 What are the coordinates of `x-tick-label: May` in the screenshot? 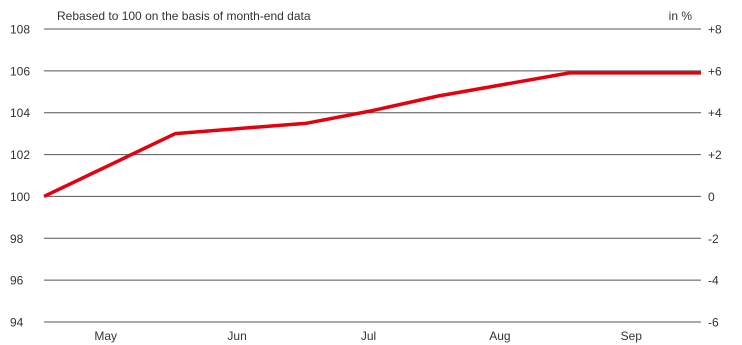 It's located at (105, 336).